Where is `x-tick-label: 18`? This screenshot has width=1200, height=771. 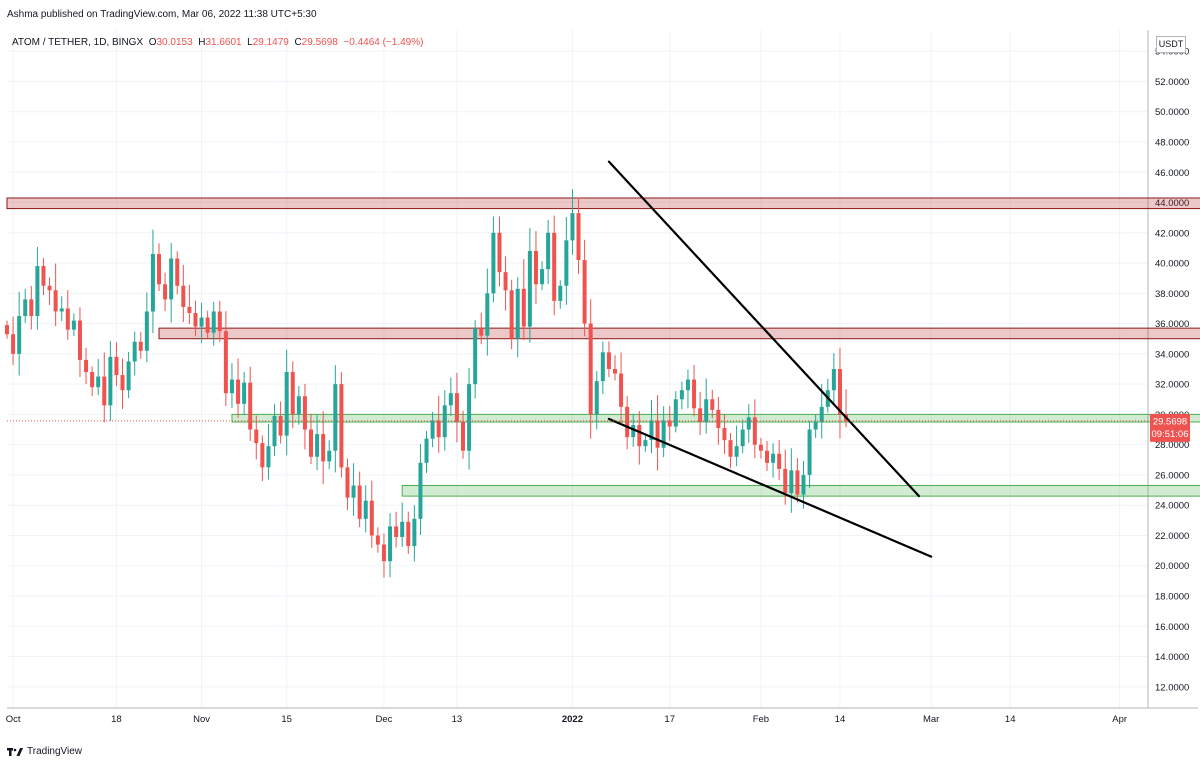 x-tick-label: 18 is located at coordinates (116, 719).